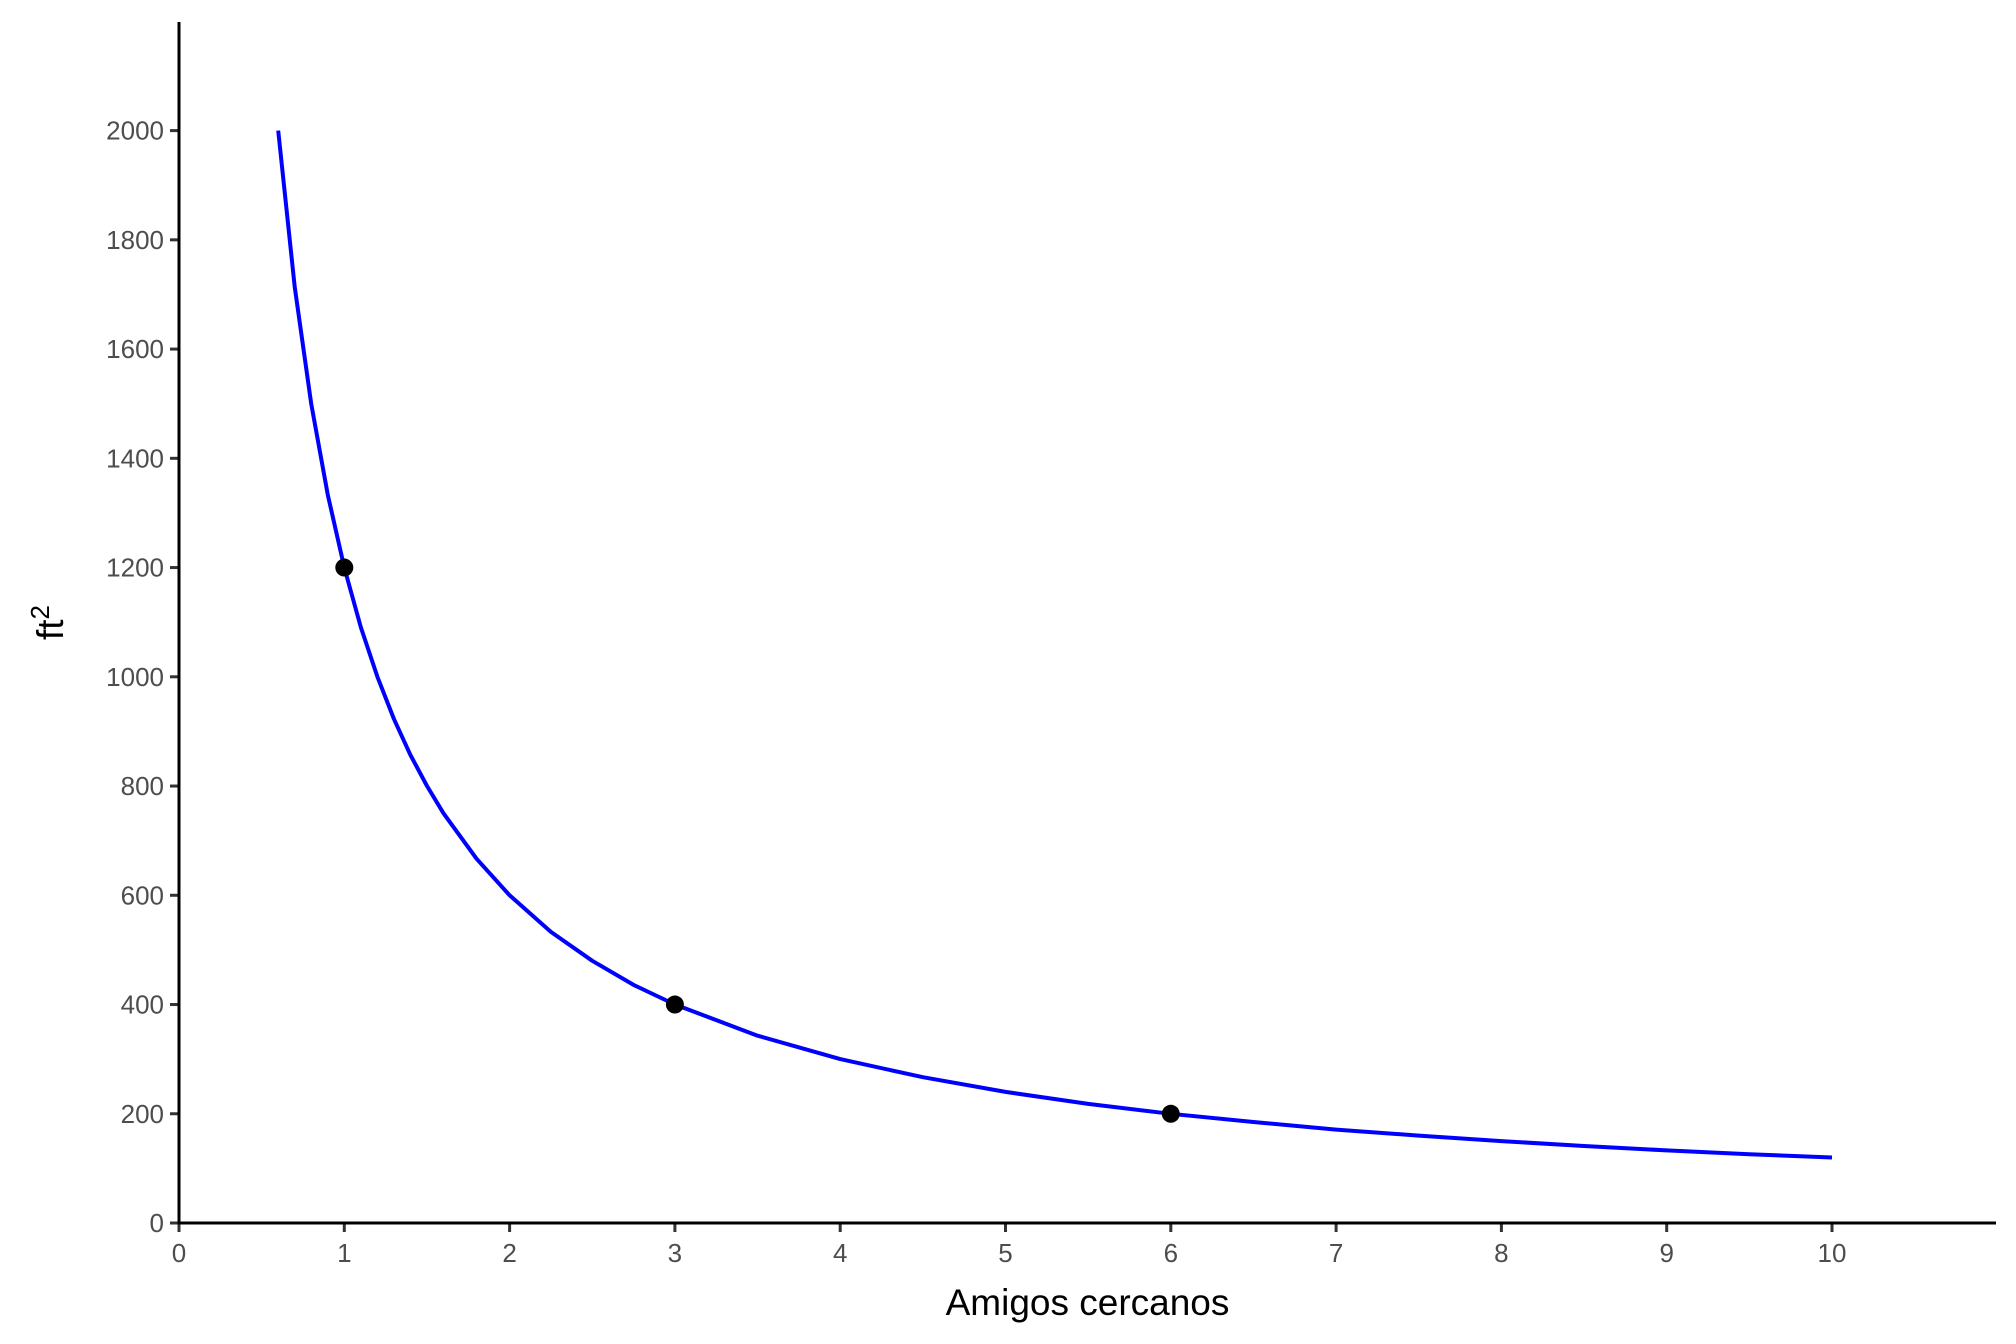 This screenshot has height=1344, width=2016. I want to click on y-tick-label: 800, so click(142, 786).